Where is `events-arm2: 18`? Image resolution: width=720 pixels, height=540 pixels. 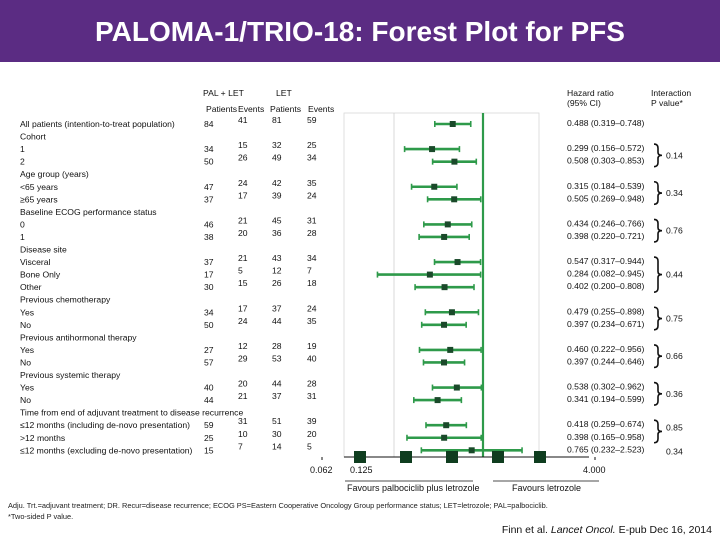
events-arm2: 18 is located at coordinates (312, 283).